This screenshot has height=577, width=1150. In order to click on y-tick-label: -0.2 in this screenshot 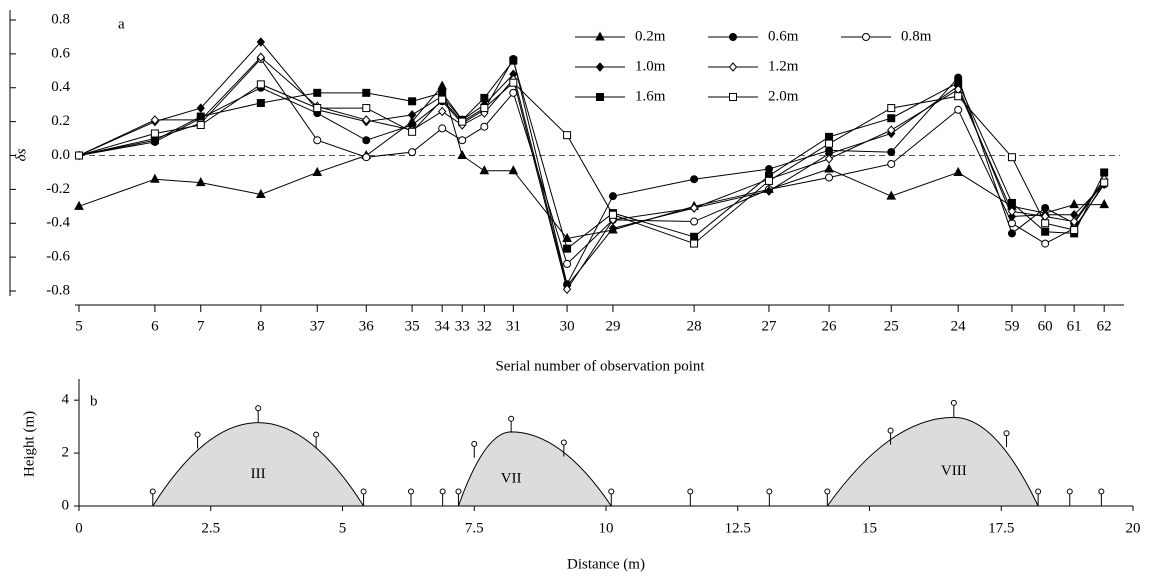, I will do `click(58, 189)`.